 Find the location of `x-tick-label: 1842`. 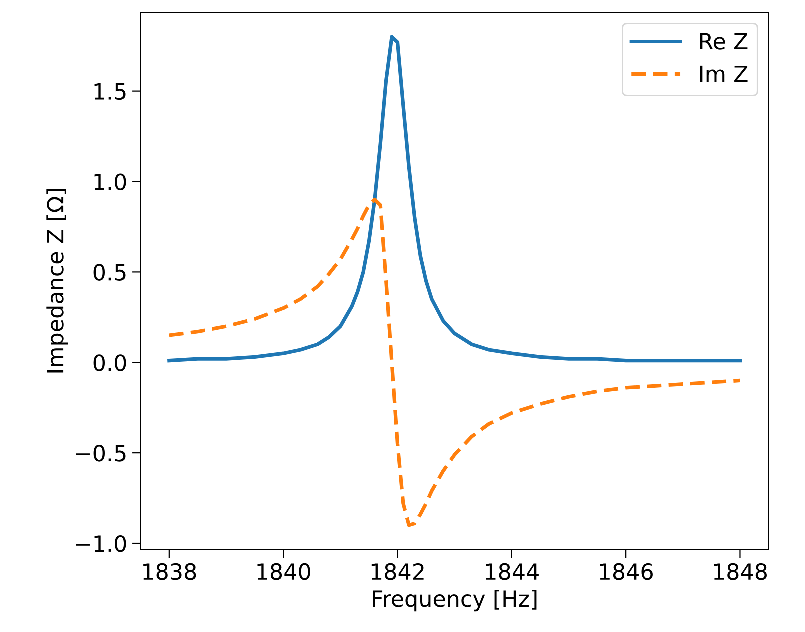

x-tick-label: 1842 is located at coordinates (398, 571).